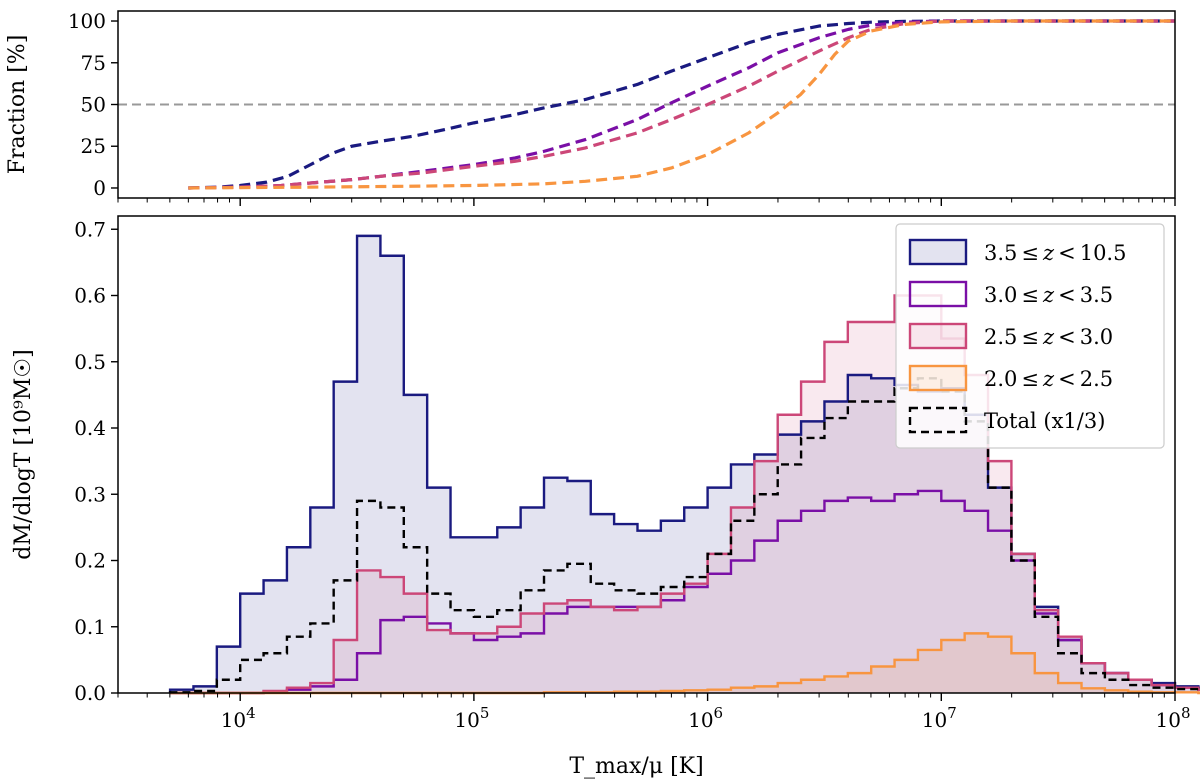  What do you see at coordinates (90, 494) in the screenshot?
I see `y-tick-label: 0.3` at bounding box center [90, 494].